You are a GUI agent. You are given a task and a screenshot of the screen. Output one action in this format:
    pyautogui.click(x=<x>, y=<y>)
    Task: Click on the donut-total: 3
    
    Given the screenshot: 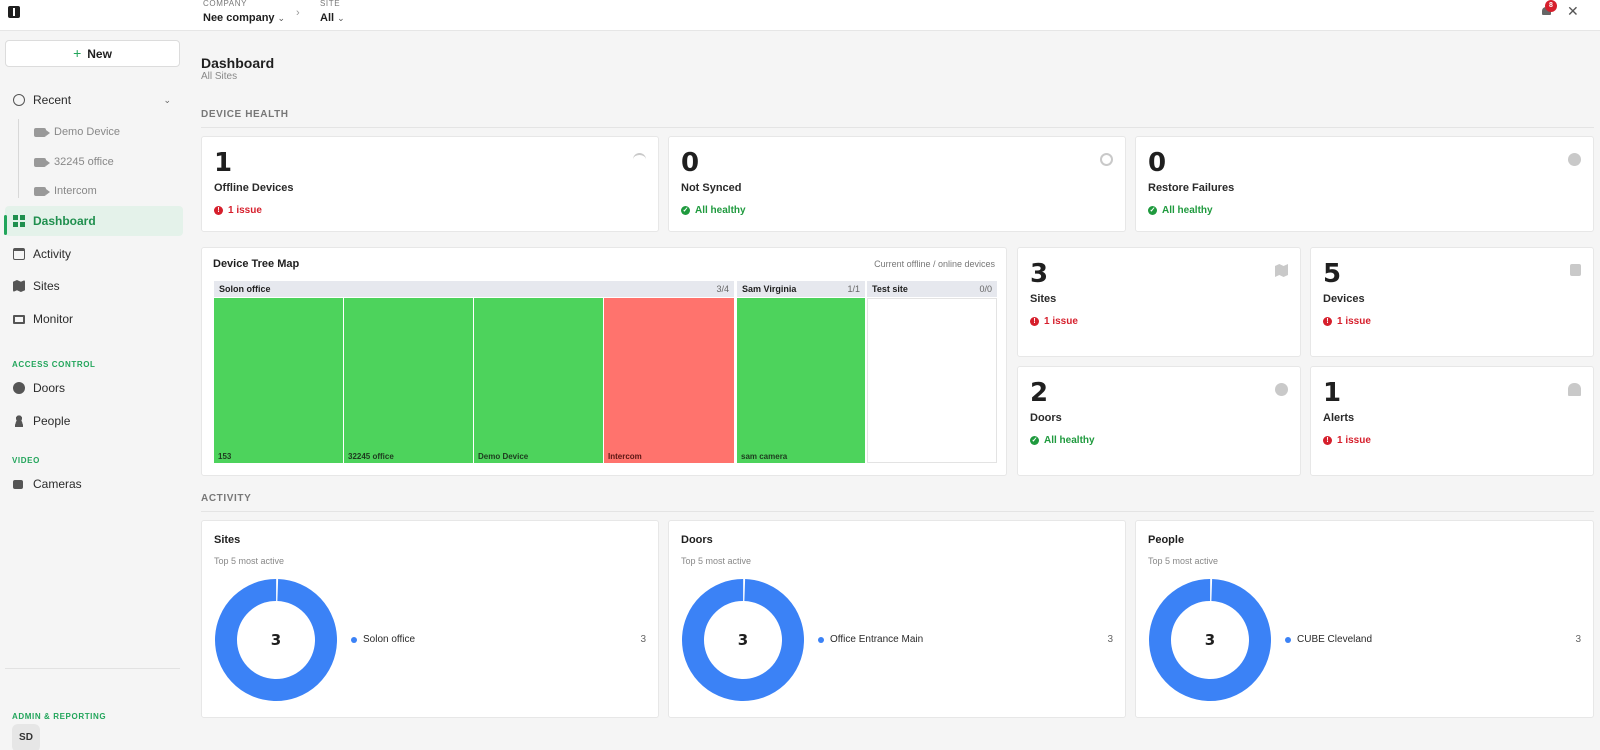 What is the action you would take?
    pyautogui.click(x=1210, y=640)
    